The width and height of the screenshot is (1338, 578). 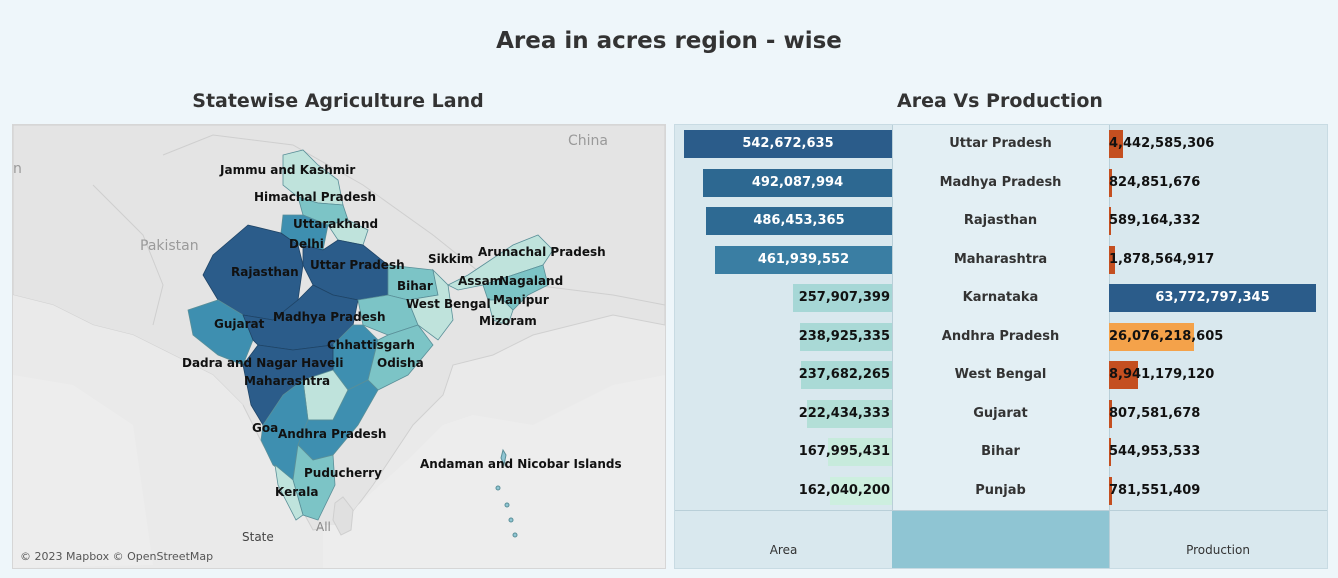 I want to click on area-value-label: 257,907,399, so click(x=844, y=297).